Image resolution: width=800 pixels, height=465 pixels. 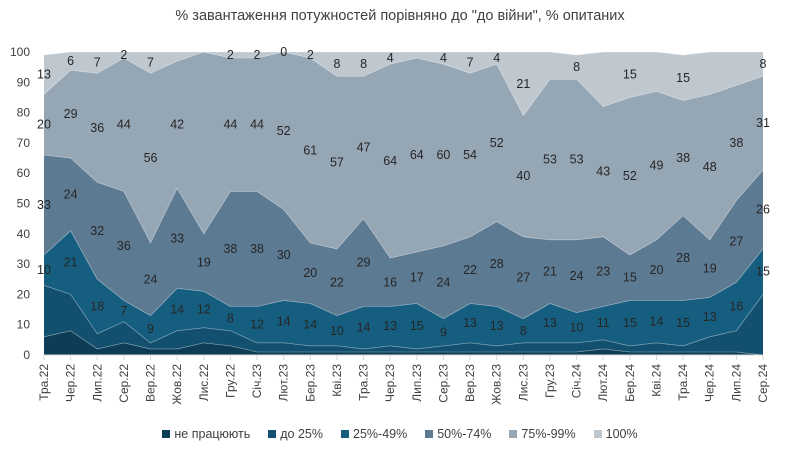 I want to click on x-tick-label: Тра.23, so click(x=364, y=382).